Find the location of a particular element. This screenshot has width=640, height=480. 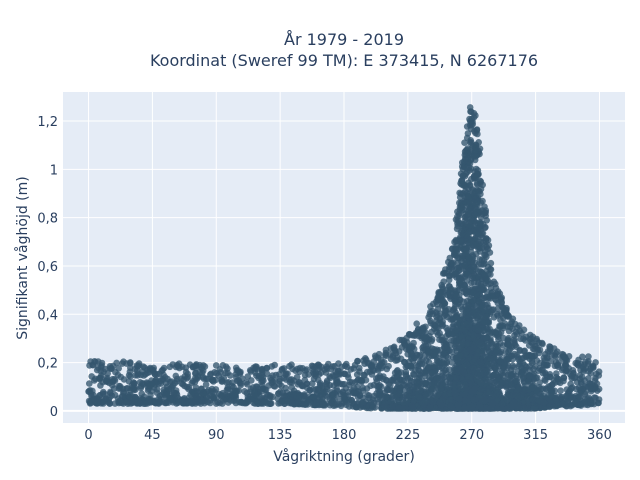

y-axis-title: Signifikant våghöjd (m) is located at coordinates (22, 257).